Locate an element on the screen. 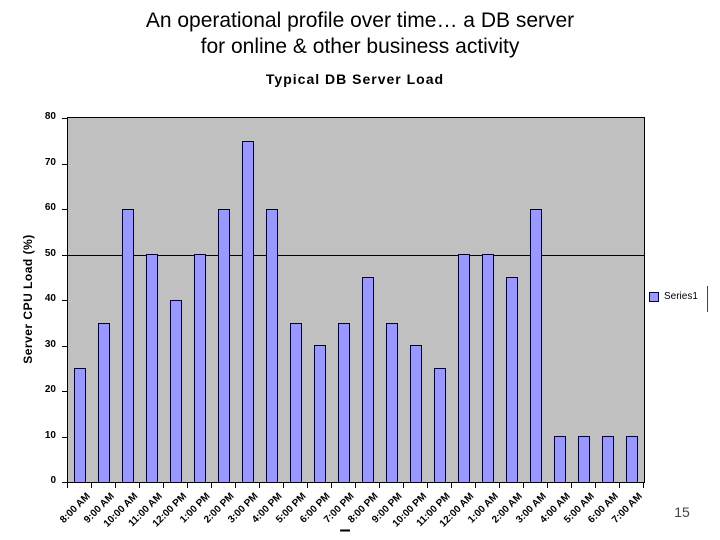 Image resolution: width=720 pixels, height=540 pixels. legend-series-marker-icon is located at coordinates (654, 296).